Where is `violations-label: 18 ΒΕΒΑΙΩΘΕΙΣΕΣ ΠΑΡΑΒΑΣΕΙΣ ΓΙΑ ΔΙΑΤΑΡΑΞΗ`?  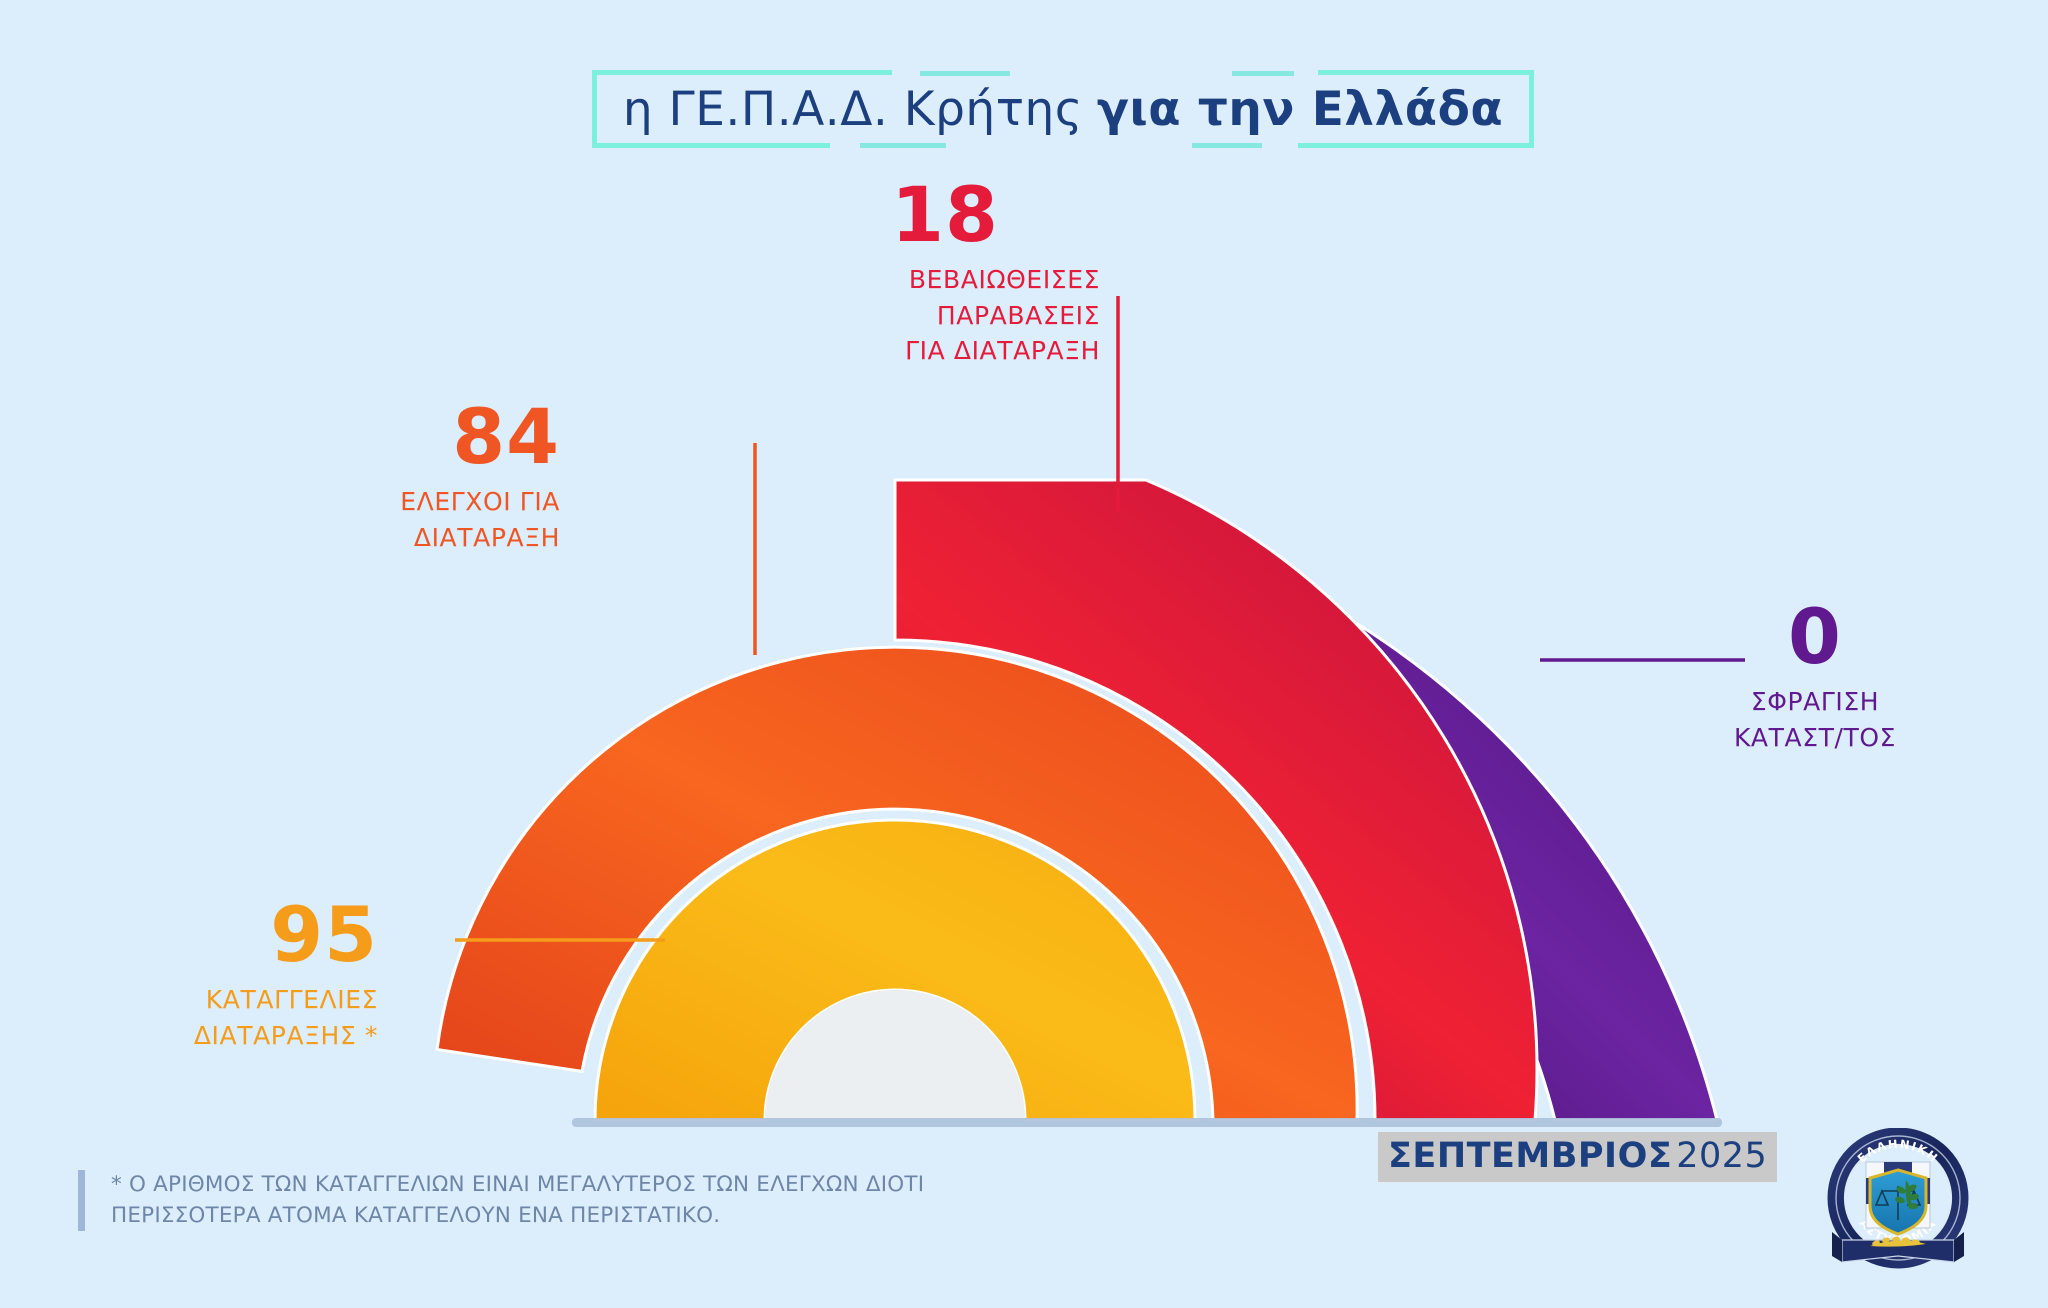 violations-label: 18 ΒΕΒΑΙΩΘΕΙΣΕΣ ΠΑΡΑΒΑΣΕΙΣ ΓΙΑ ΔΙΑΤΑΡΑΞΗ is located at coordinates (945, 269).